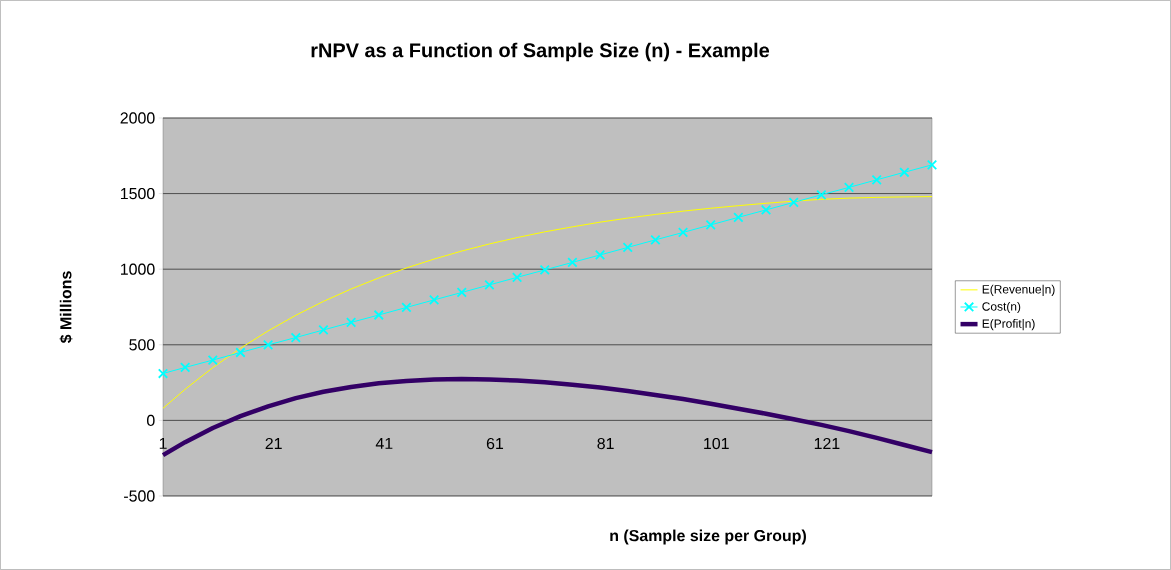 This screenshot has height=570, width=1171. What do you see at coordinates (827, 443) in the screenshot?
I see `x-tick-label: 121` at bounding box center [827, 443].